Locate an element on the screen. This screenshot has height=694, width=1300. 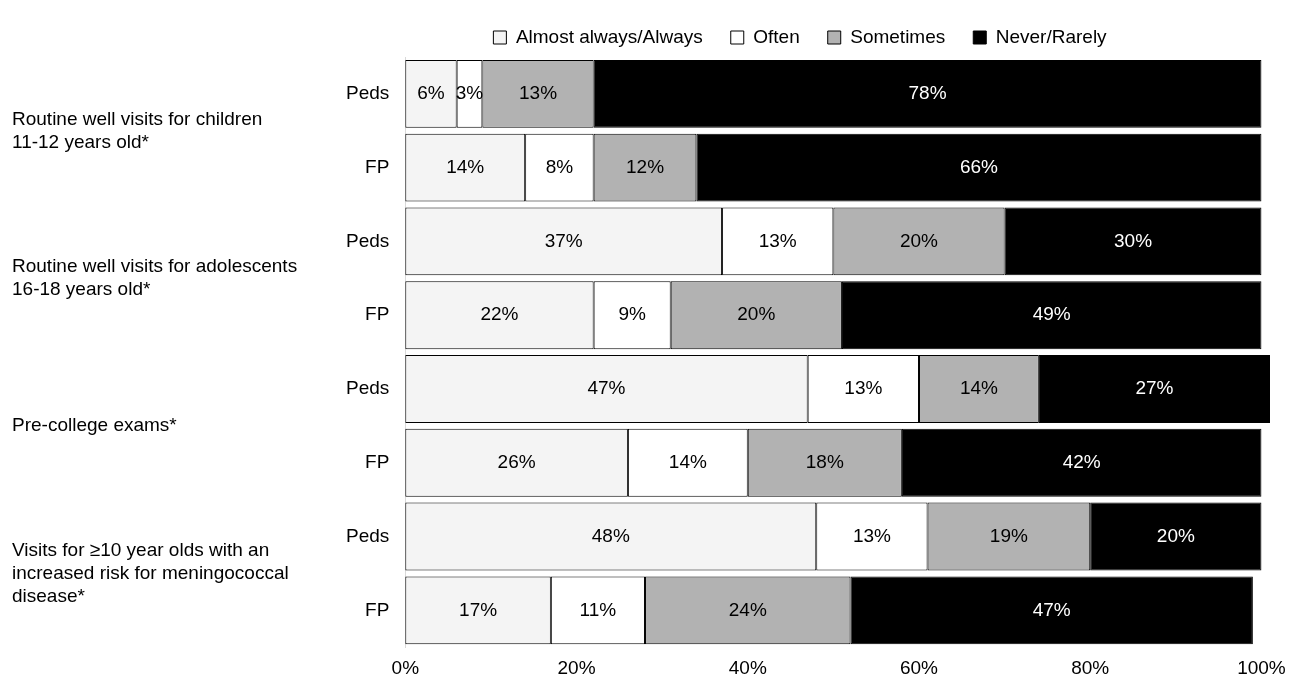
data-label: 3% is located at coordinates (469, 93).